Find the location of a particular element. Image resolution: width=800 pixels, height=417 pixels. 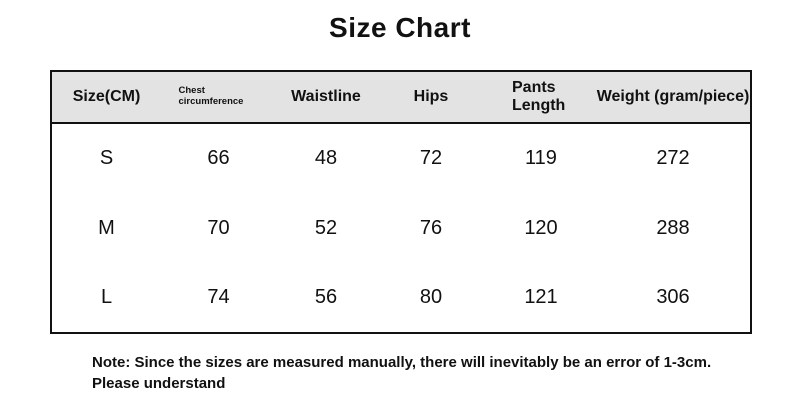

cell-chest: 66 is located at coordinates (218, 158).